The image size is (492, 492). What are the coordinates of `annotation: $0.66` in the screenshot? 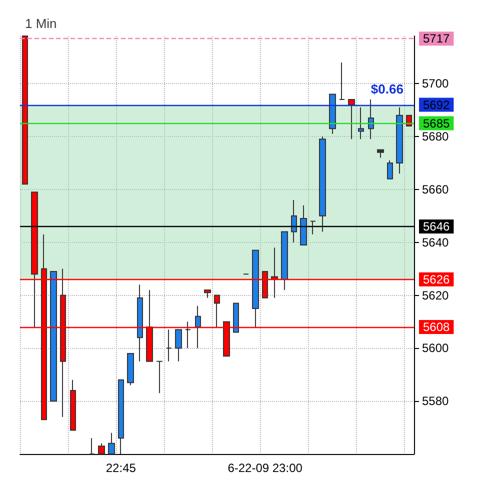 It's located at (387, 88).